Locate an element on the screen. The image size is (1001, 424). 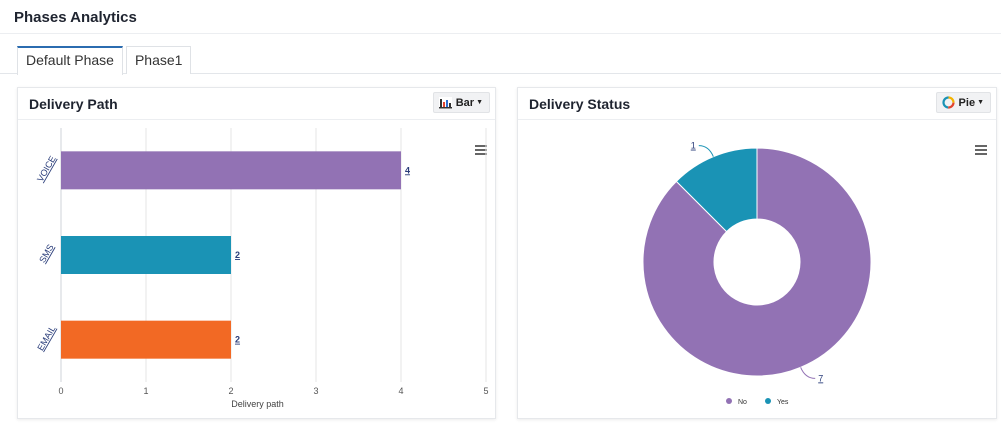
x-tick-label: 4 is located at coordinates (400, 391).